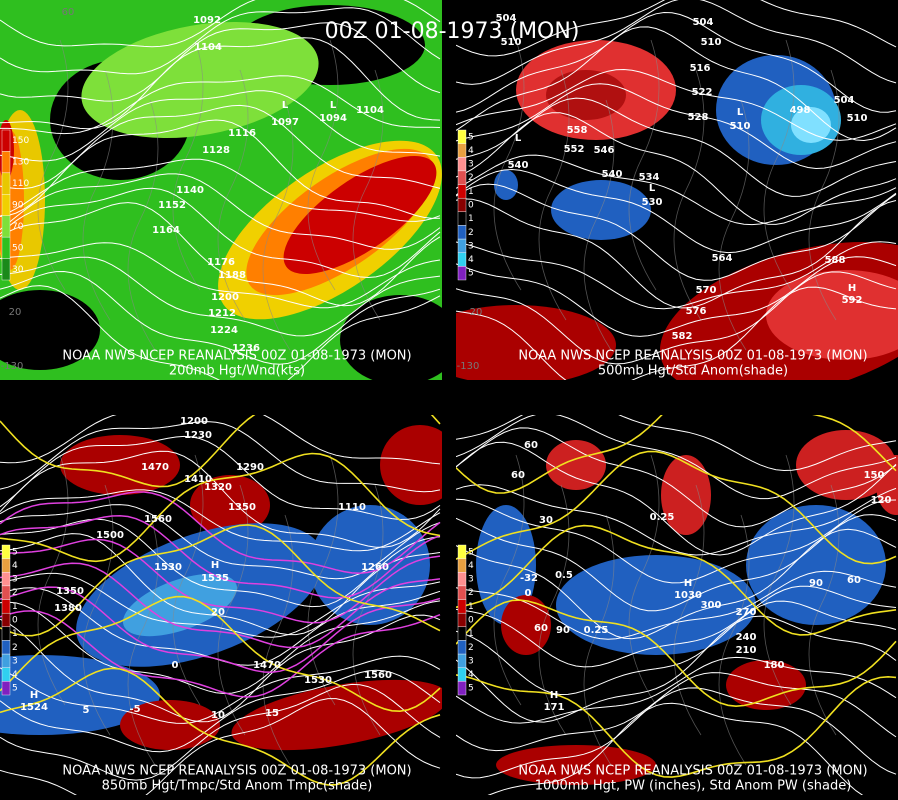 The width and height of the screenshot is (898, 800). Describe the element at coordinates (375, 567) in the screenshot. I see `contour-label: 1260` at that location.